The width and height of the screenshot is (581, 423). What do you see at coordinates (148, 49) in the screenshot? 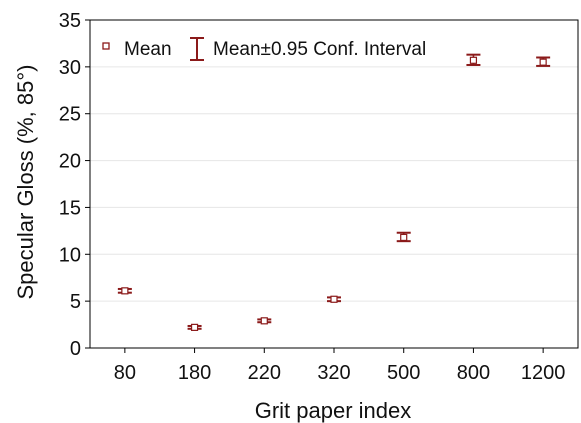
I see `legend-mean-label: Mean` at bounding box center [148, 49].